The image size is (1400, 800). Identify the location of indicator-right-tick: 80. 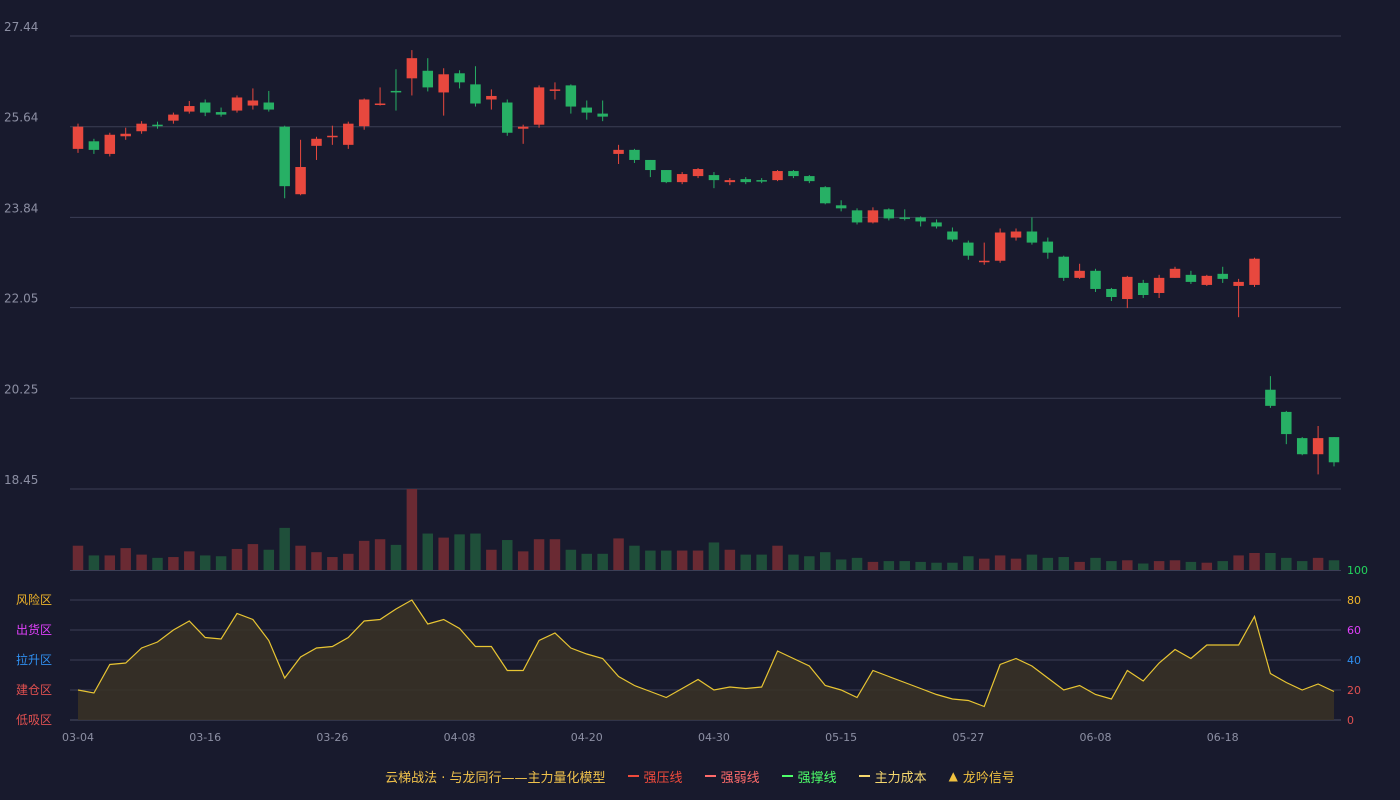
(1354, 600).